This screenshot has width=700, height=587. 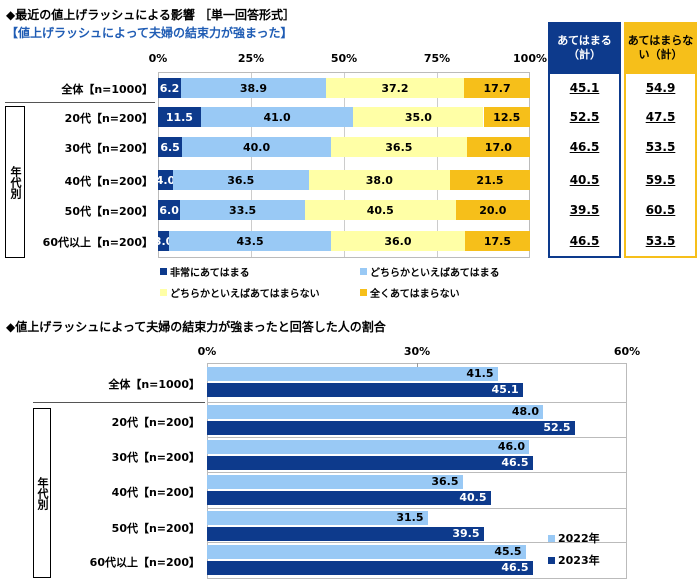 What do you see at coordinates (584, 117) in the screenshot?
I see `summary-agree-value: 52.5` at bounding box center [584, 117].